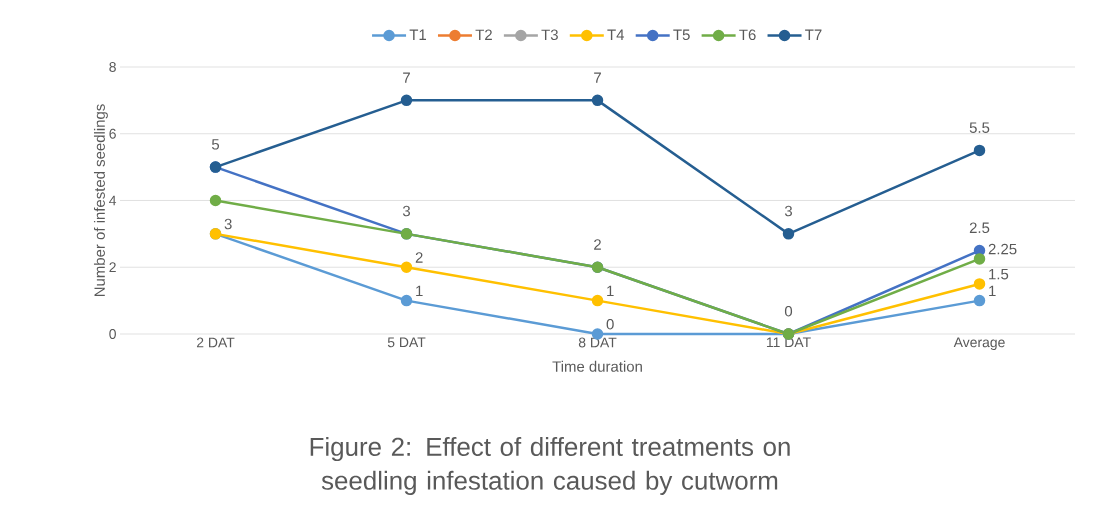 The height and width of the screenshot is (526, 1100). Describe the element at coordinates (417, 34) in the screenshot. I see `legend-label: T1` at that location.